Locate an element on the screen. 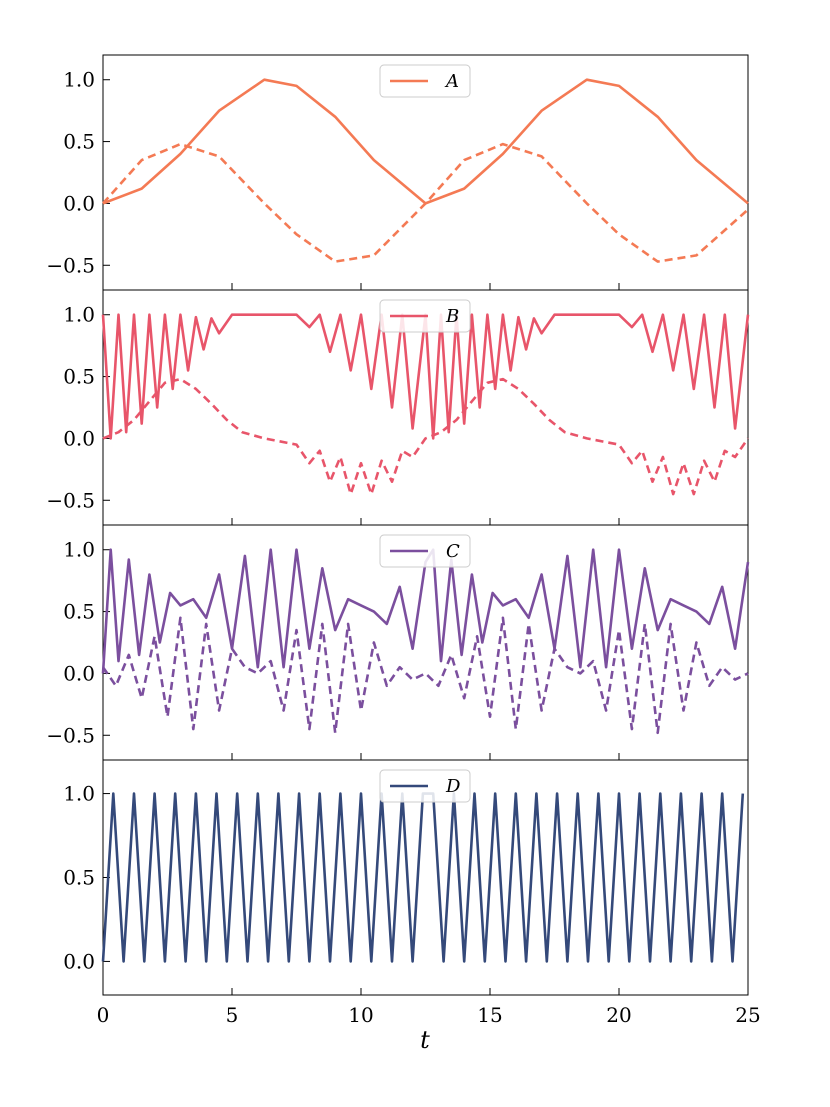 The image size is (830, 1107). legend-label: D is located at coordinates (453, 786).